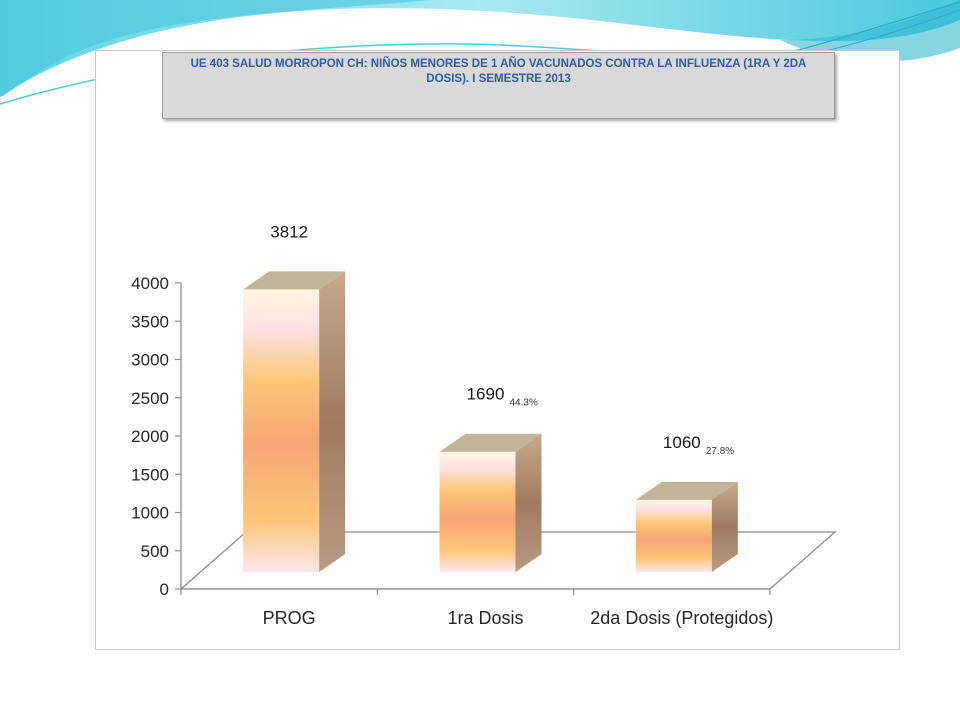 This screenshot has width=960, height=720. Describe the element at coordinates (485, 618) in the screenshot. I see `x-tick-label: 1ra Dosis` at that location.